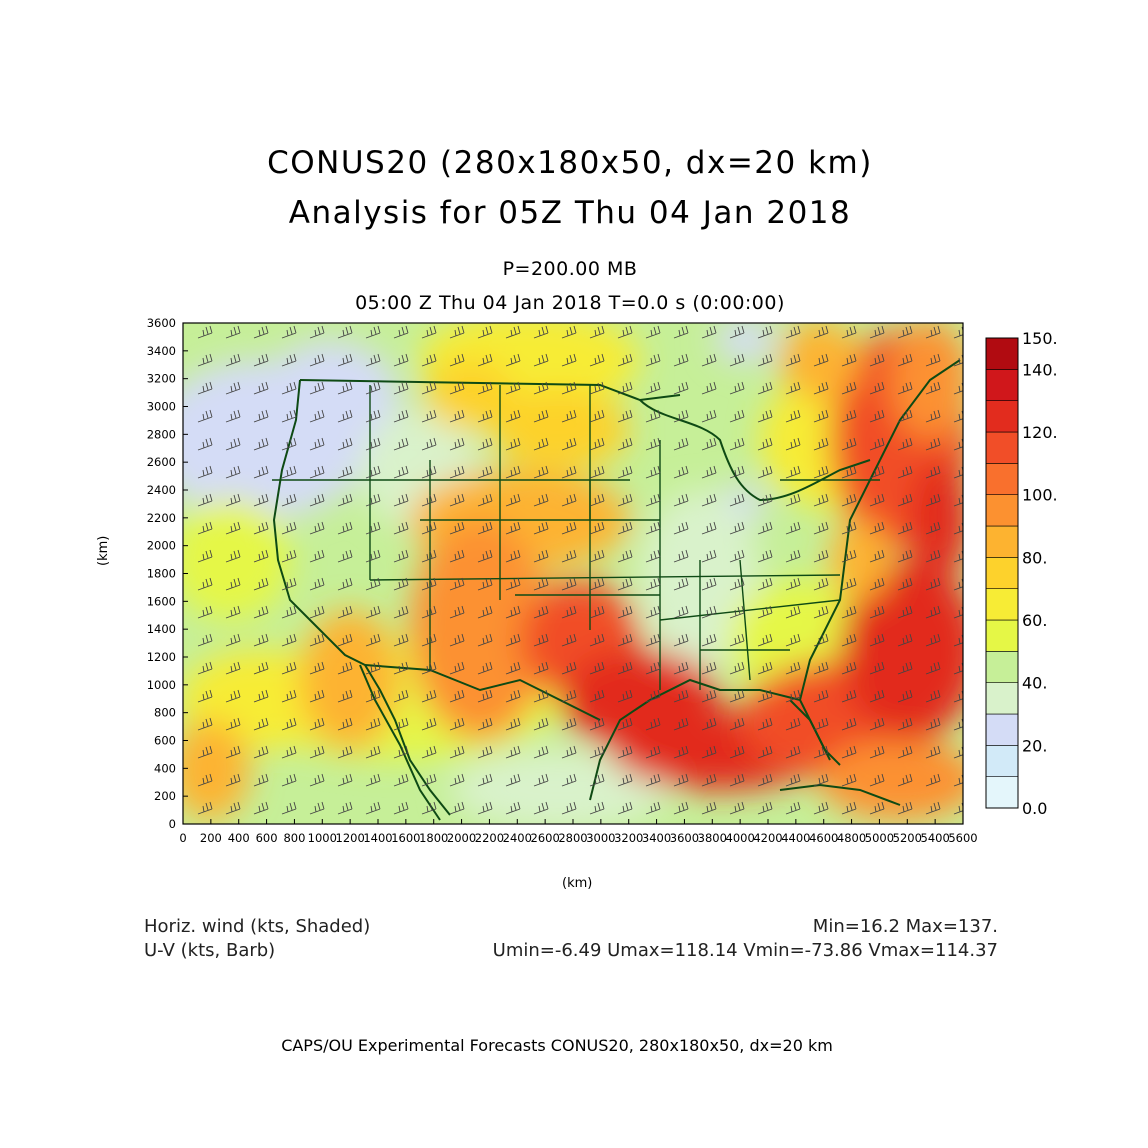  Describe the element at coordinates (879, 838) in the screenshot. I see `x-tick-label: 5000` at that location.